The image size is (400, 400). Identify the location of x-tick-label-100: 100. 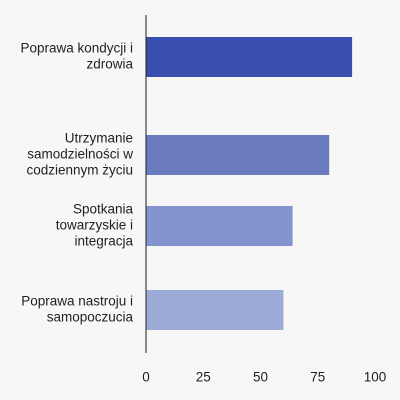
(375, 377).